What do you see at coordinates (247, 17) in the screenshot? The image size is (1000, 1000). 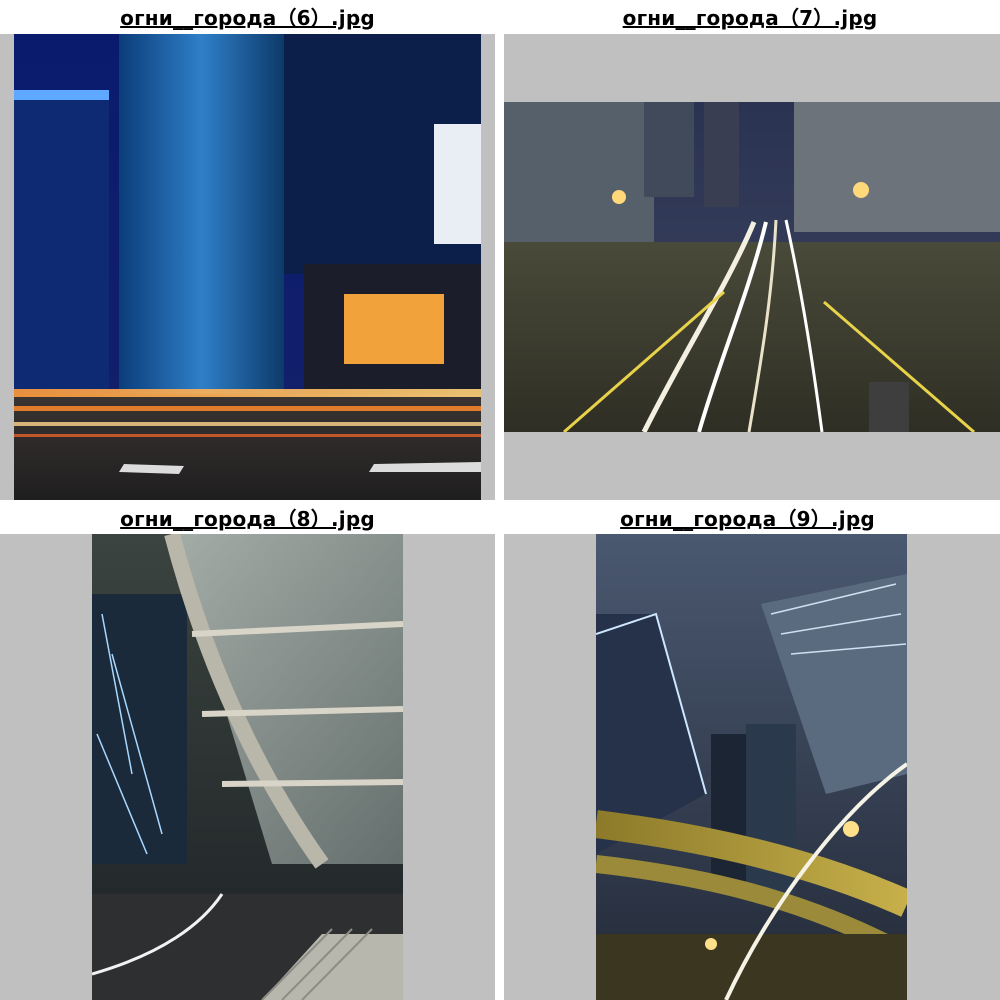 I see `thumbnail-caption: огни__города（6）.jpg` at bounding box center [247, 17].